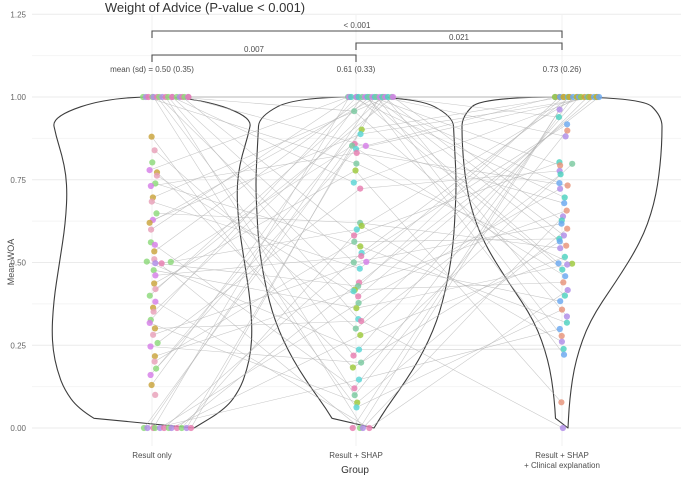 The height and width of the screenshot is (479, 685). I want to click on y-axis-ticks: 0.00 0.25 0.50 0.75 1.00 1.25, so click(18, 221).